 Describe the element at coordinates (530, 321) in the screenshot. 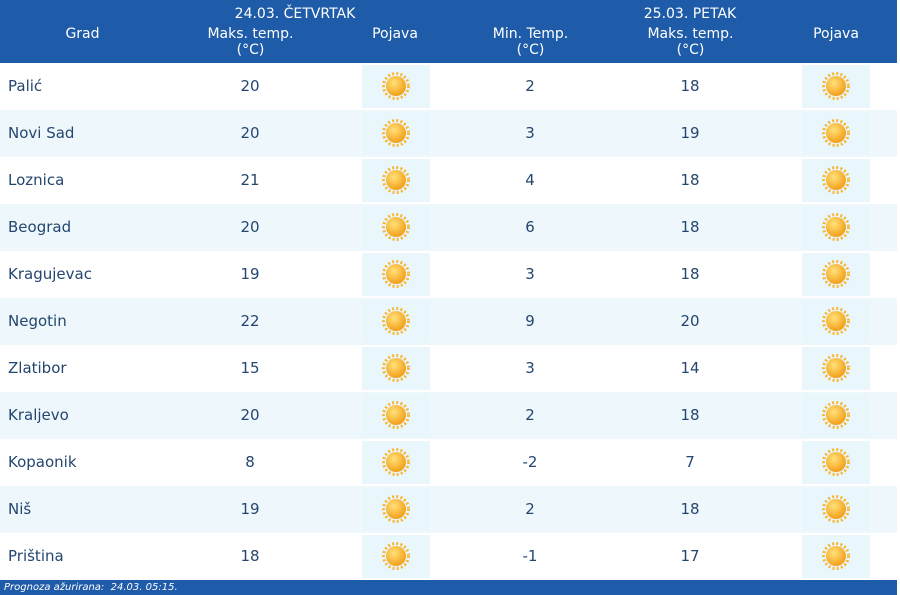

I see `min-temp: 9` at that location.